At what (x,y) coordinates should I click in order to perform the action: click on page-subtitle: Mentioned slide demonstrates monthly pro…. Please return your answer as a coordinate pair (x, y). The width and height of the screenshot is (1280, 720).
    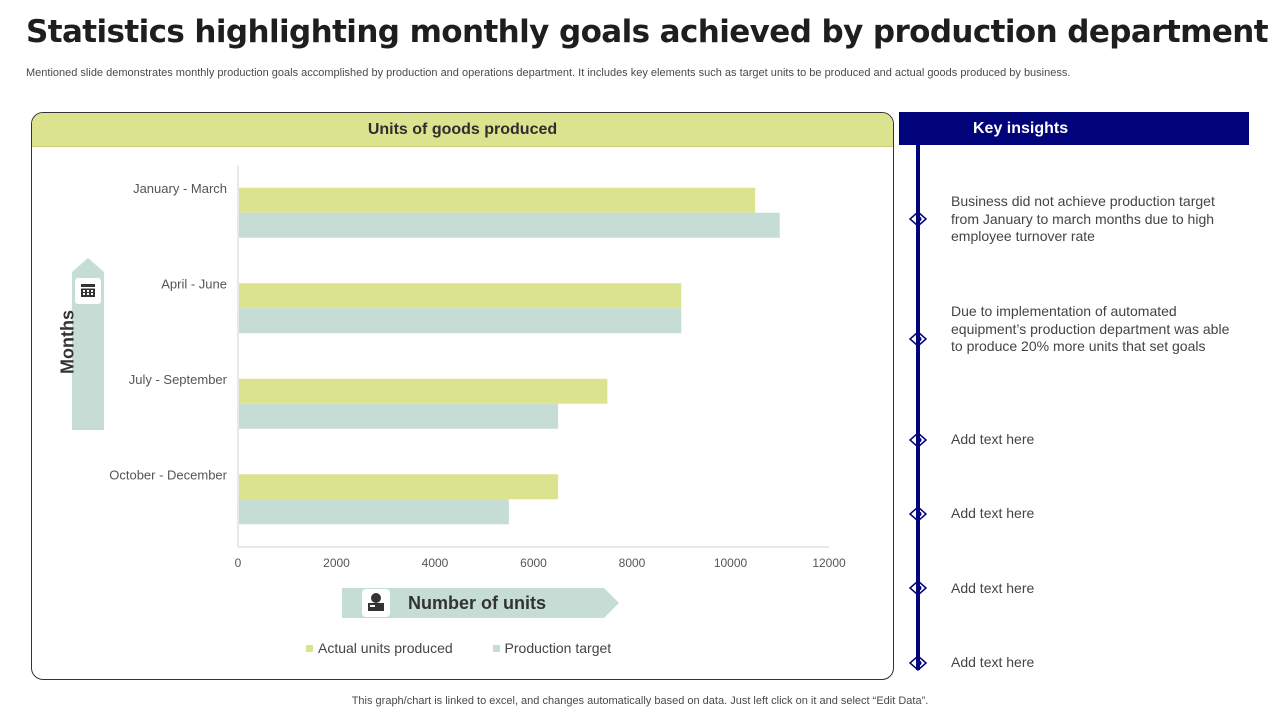
    Looking at the image, I should click on (548, 73).